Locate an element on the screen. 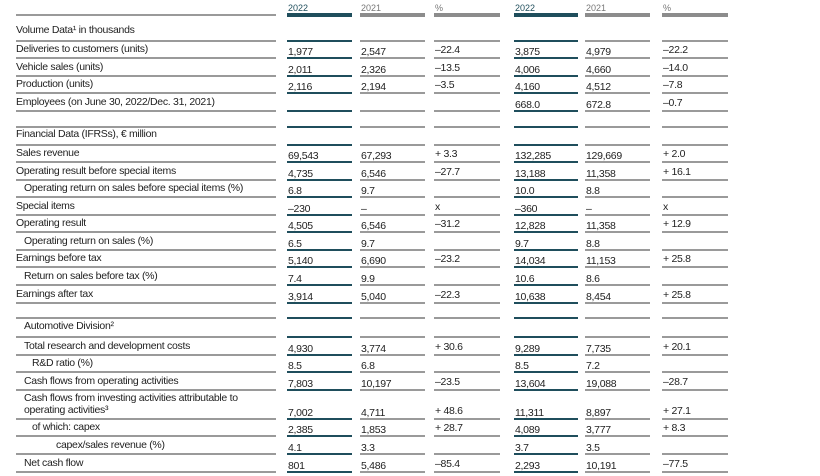 Image resolution: width=820 pixels, height=476 pixels. value-text: 4,660 is located at coordinates (598, 70).